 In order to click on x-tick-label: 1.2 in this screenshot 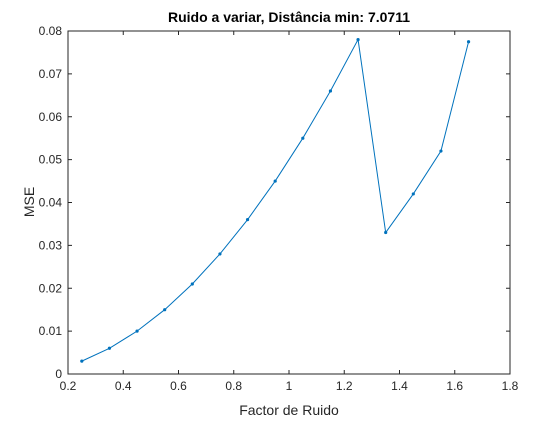, I will do `click(344, 386)`.